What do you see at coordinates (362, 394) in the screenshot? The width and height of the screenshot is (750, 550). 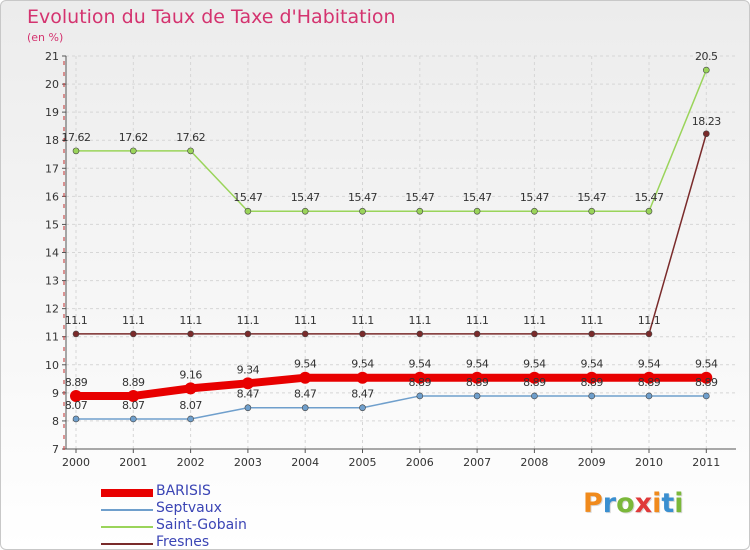 I see `data-label: 8.47` at bounding box center [362, 394].